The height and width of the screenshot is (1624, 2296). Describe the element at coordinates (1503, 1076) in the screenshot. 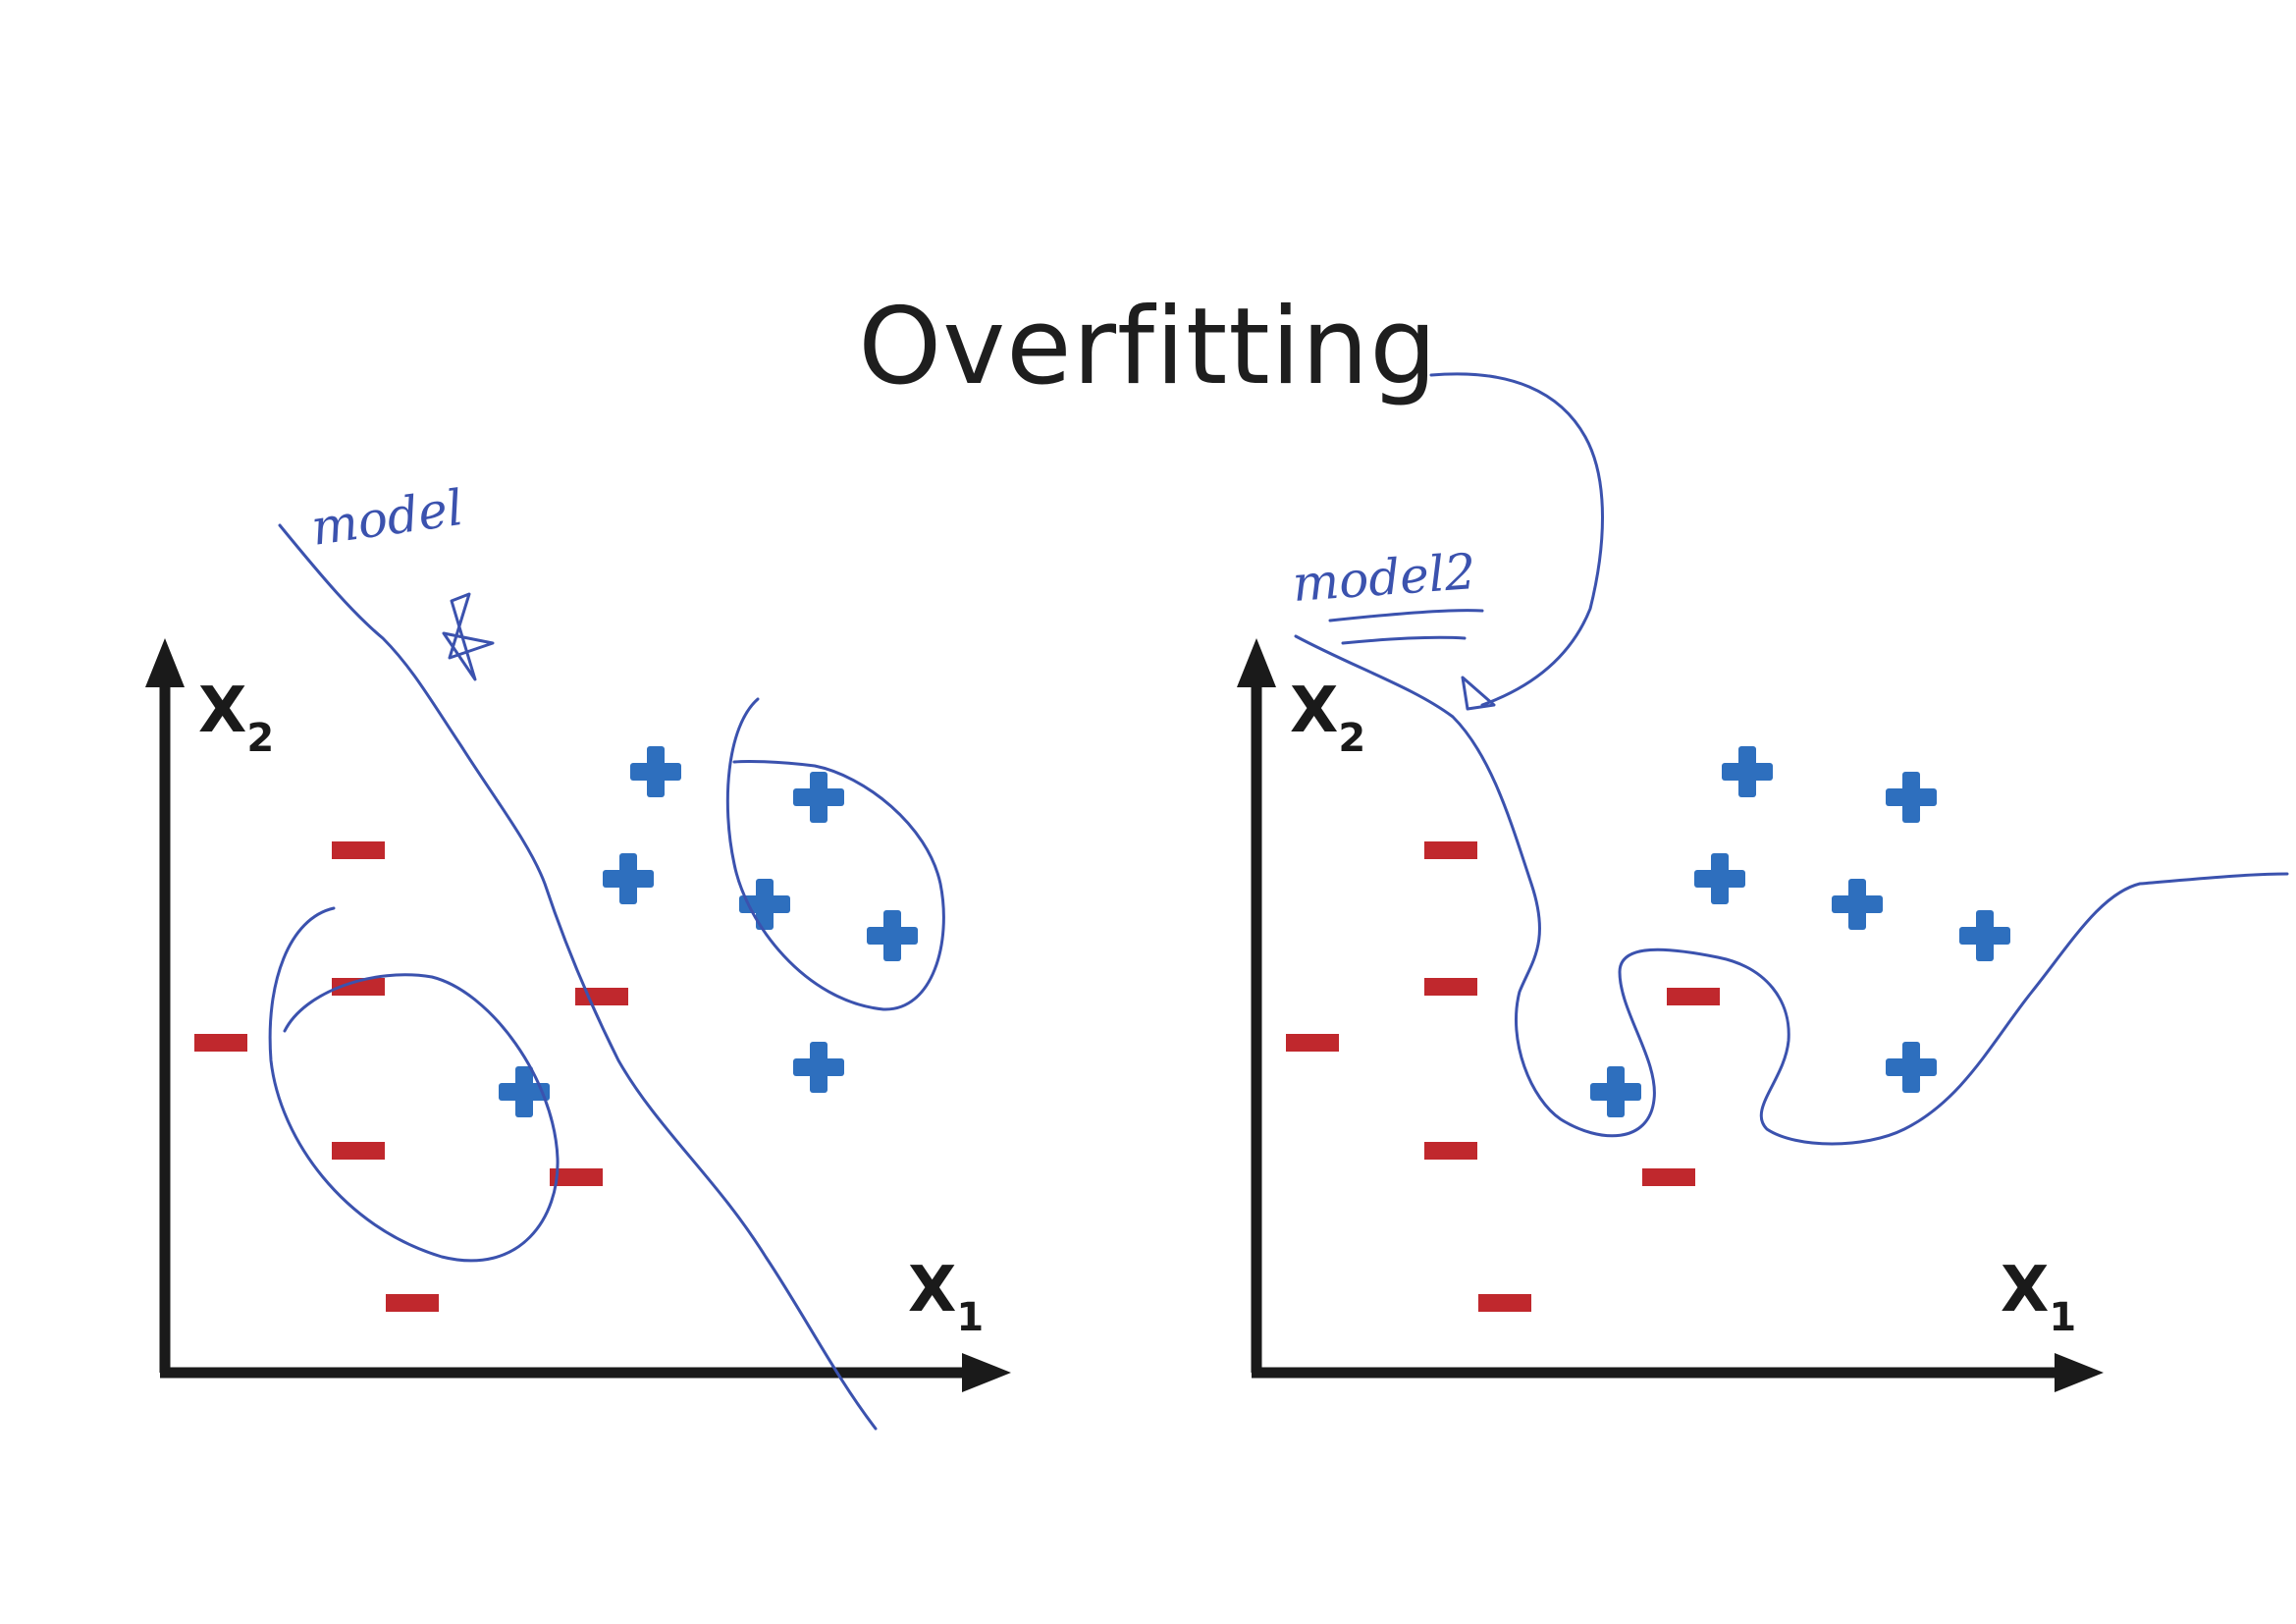

I see `right-negative-points` at that location.